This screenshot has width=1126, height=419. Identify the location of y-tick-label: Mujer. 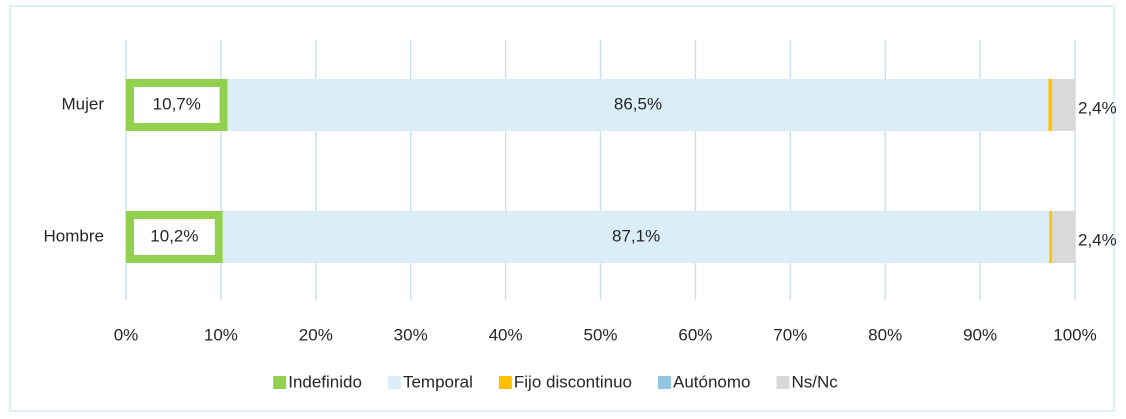
(82, 103).